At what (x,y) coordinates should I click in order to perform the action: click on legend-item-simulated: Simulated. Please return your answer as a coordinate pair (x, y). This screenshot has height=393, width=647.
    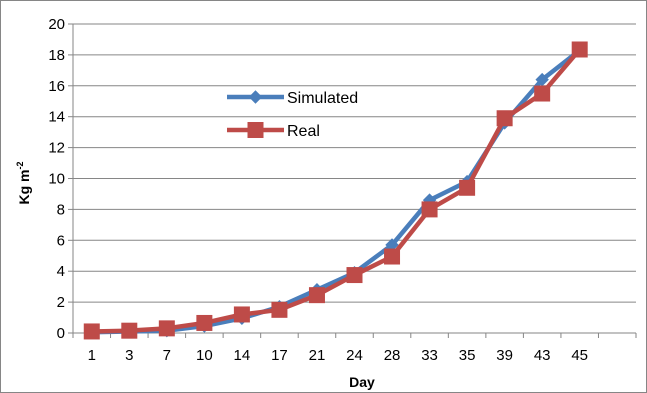
    Looking at the image, I should click on (292, 98).